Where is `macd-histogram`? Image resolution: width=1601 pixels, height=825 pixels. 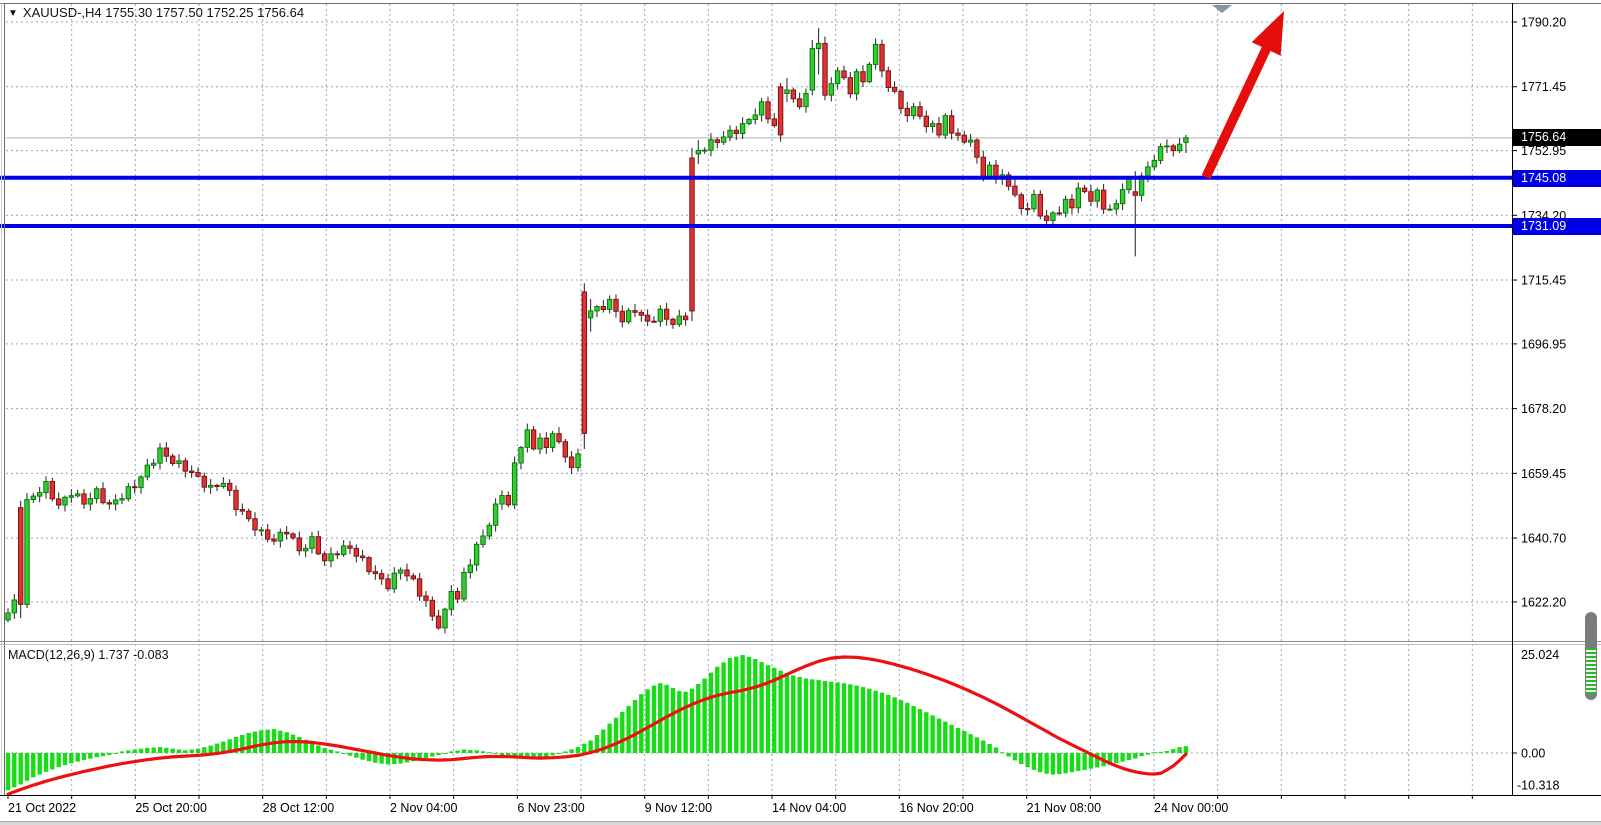 macd-histogram is located at coordinates (597, 723).